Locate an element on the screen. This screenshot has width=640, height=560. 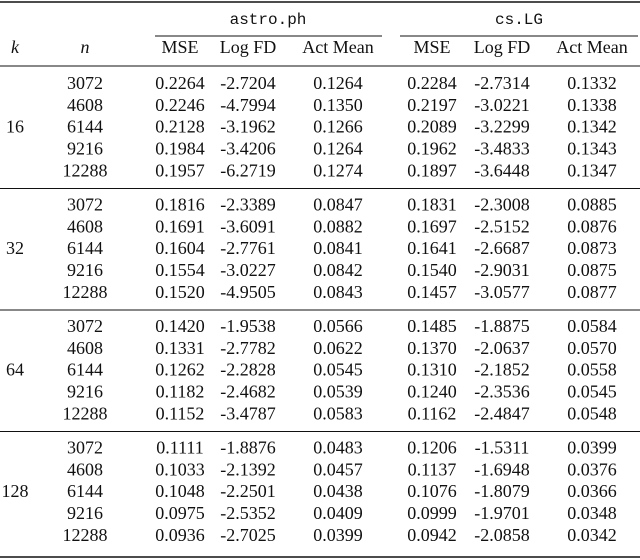
value-cell: -4.9505 is located at coordinates (248, 292).